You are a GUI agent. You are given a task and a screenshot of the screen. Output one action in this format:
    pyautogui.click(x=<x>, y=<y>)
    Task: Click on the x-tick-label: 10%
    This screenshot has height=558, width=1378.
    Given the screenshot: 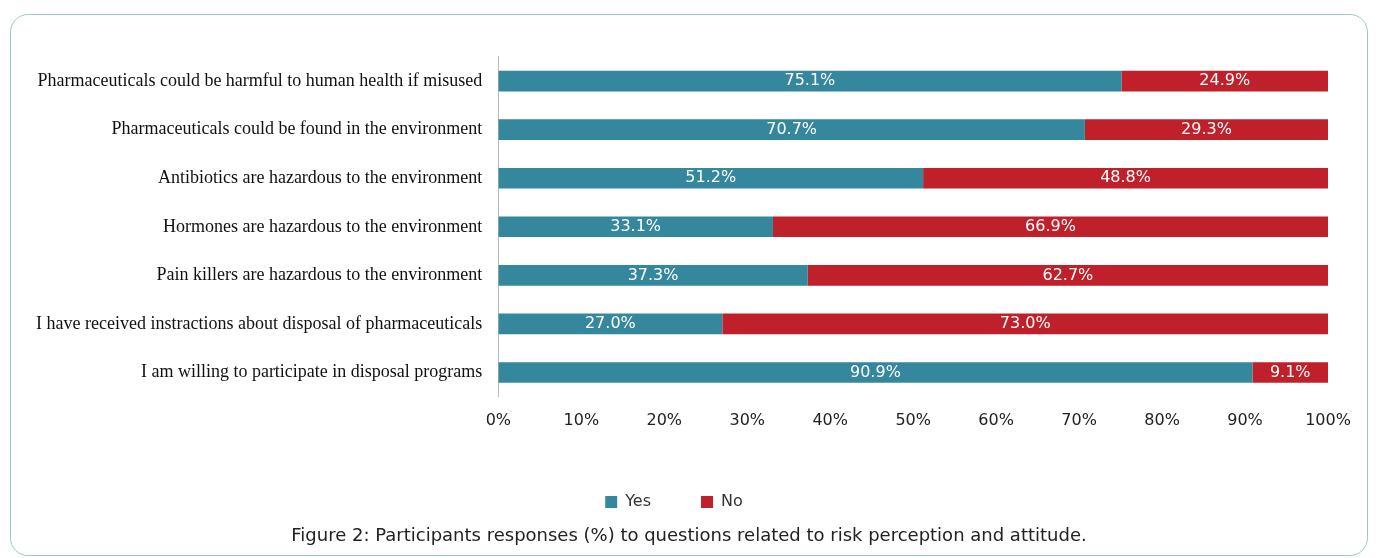 What is the action you would take?
    pyautogui.click(x=581, y=419)
    